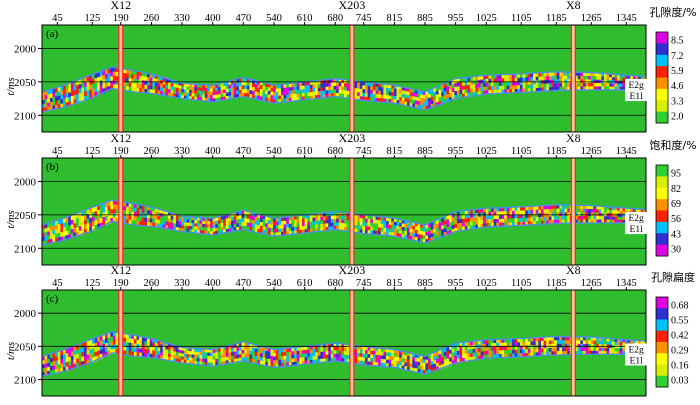  Describe the element at coordinates (662, 77) in the screenshot. I see `colorbar-frame` at that location.